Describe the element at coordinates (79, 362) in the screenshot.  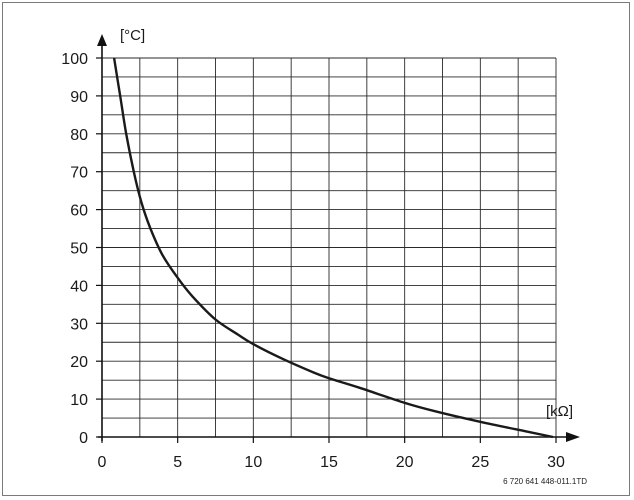
I see `y-tick-label: 20` at that location.